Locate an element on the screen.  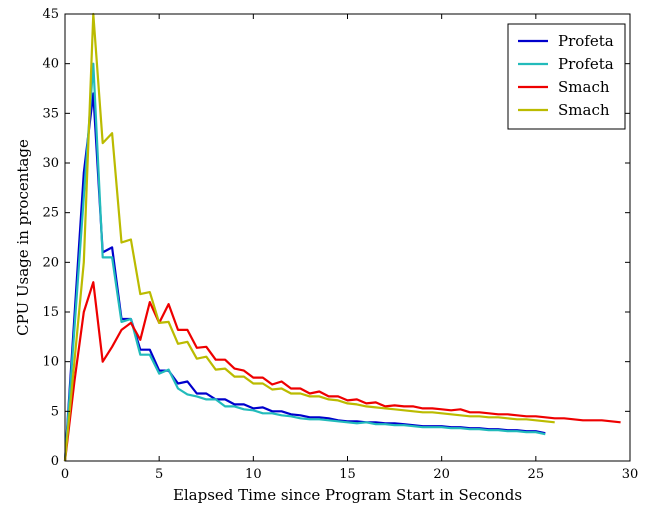
legend-label-4: Smach is located at coordinates (584, 110).